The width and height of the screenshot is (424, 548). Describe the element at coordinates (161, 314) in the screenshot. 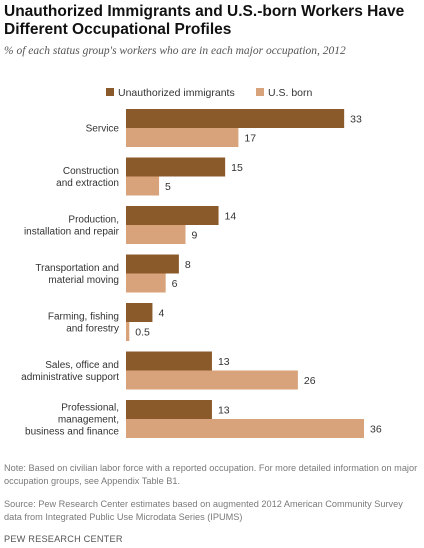

I see `value-label: 4` at that location.